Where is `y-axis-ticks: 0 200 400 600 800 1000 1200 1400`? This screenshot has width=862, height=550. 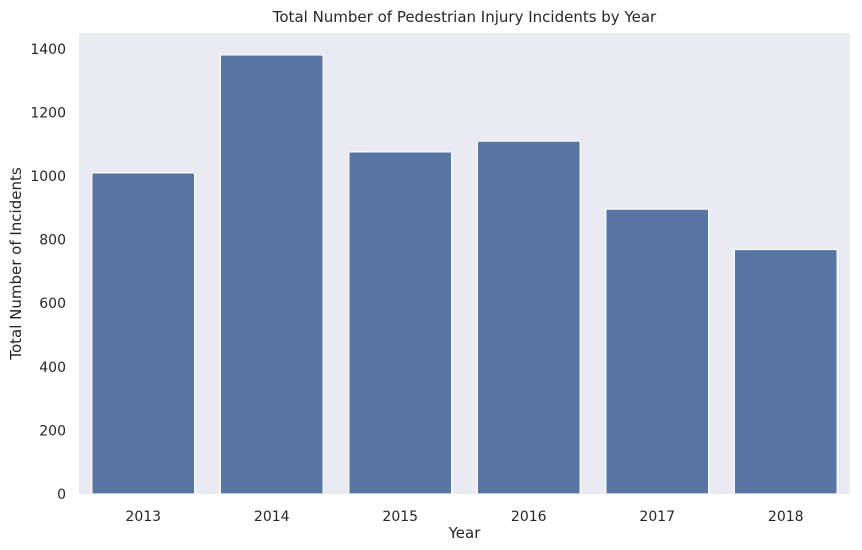
y-axis-ticks: 0 200 400 600 800 1000 1200 1400 is located at coordinates (48, 272).